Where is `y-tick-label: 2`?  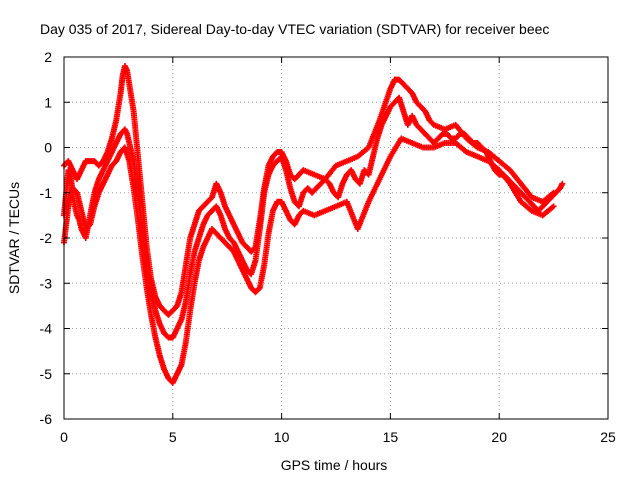 y-tick-label: 2 is located at coordinates (48, 57).